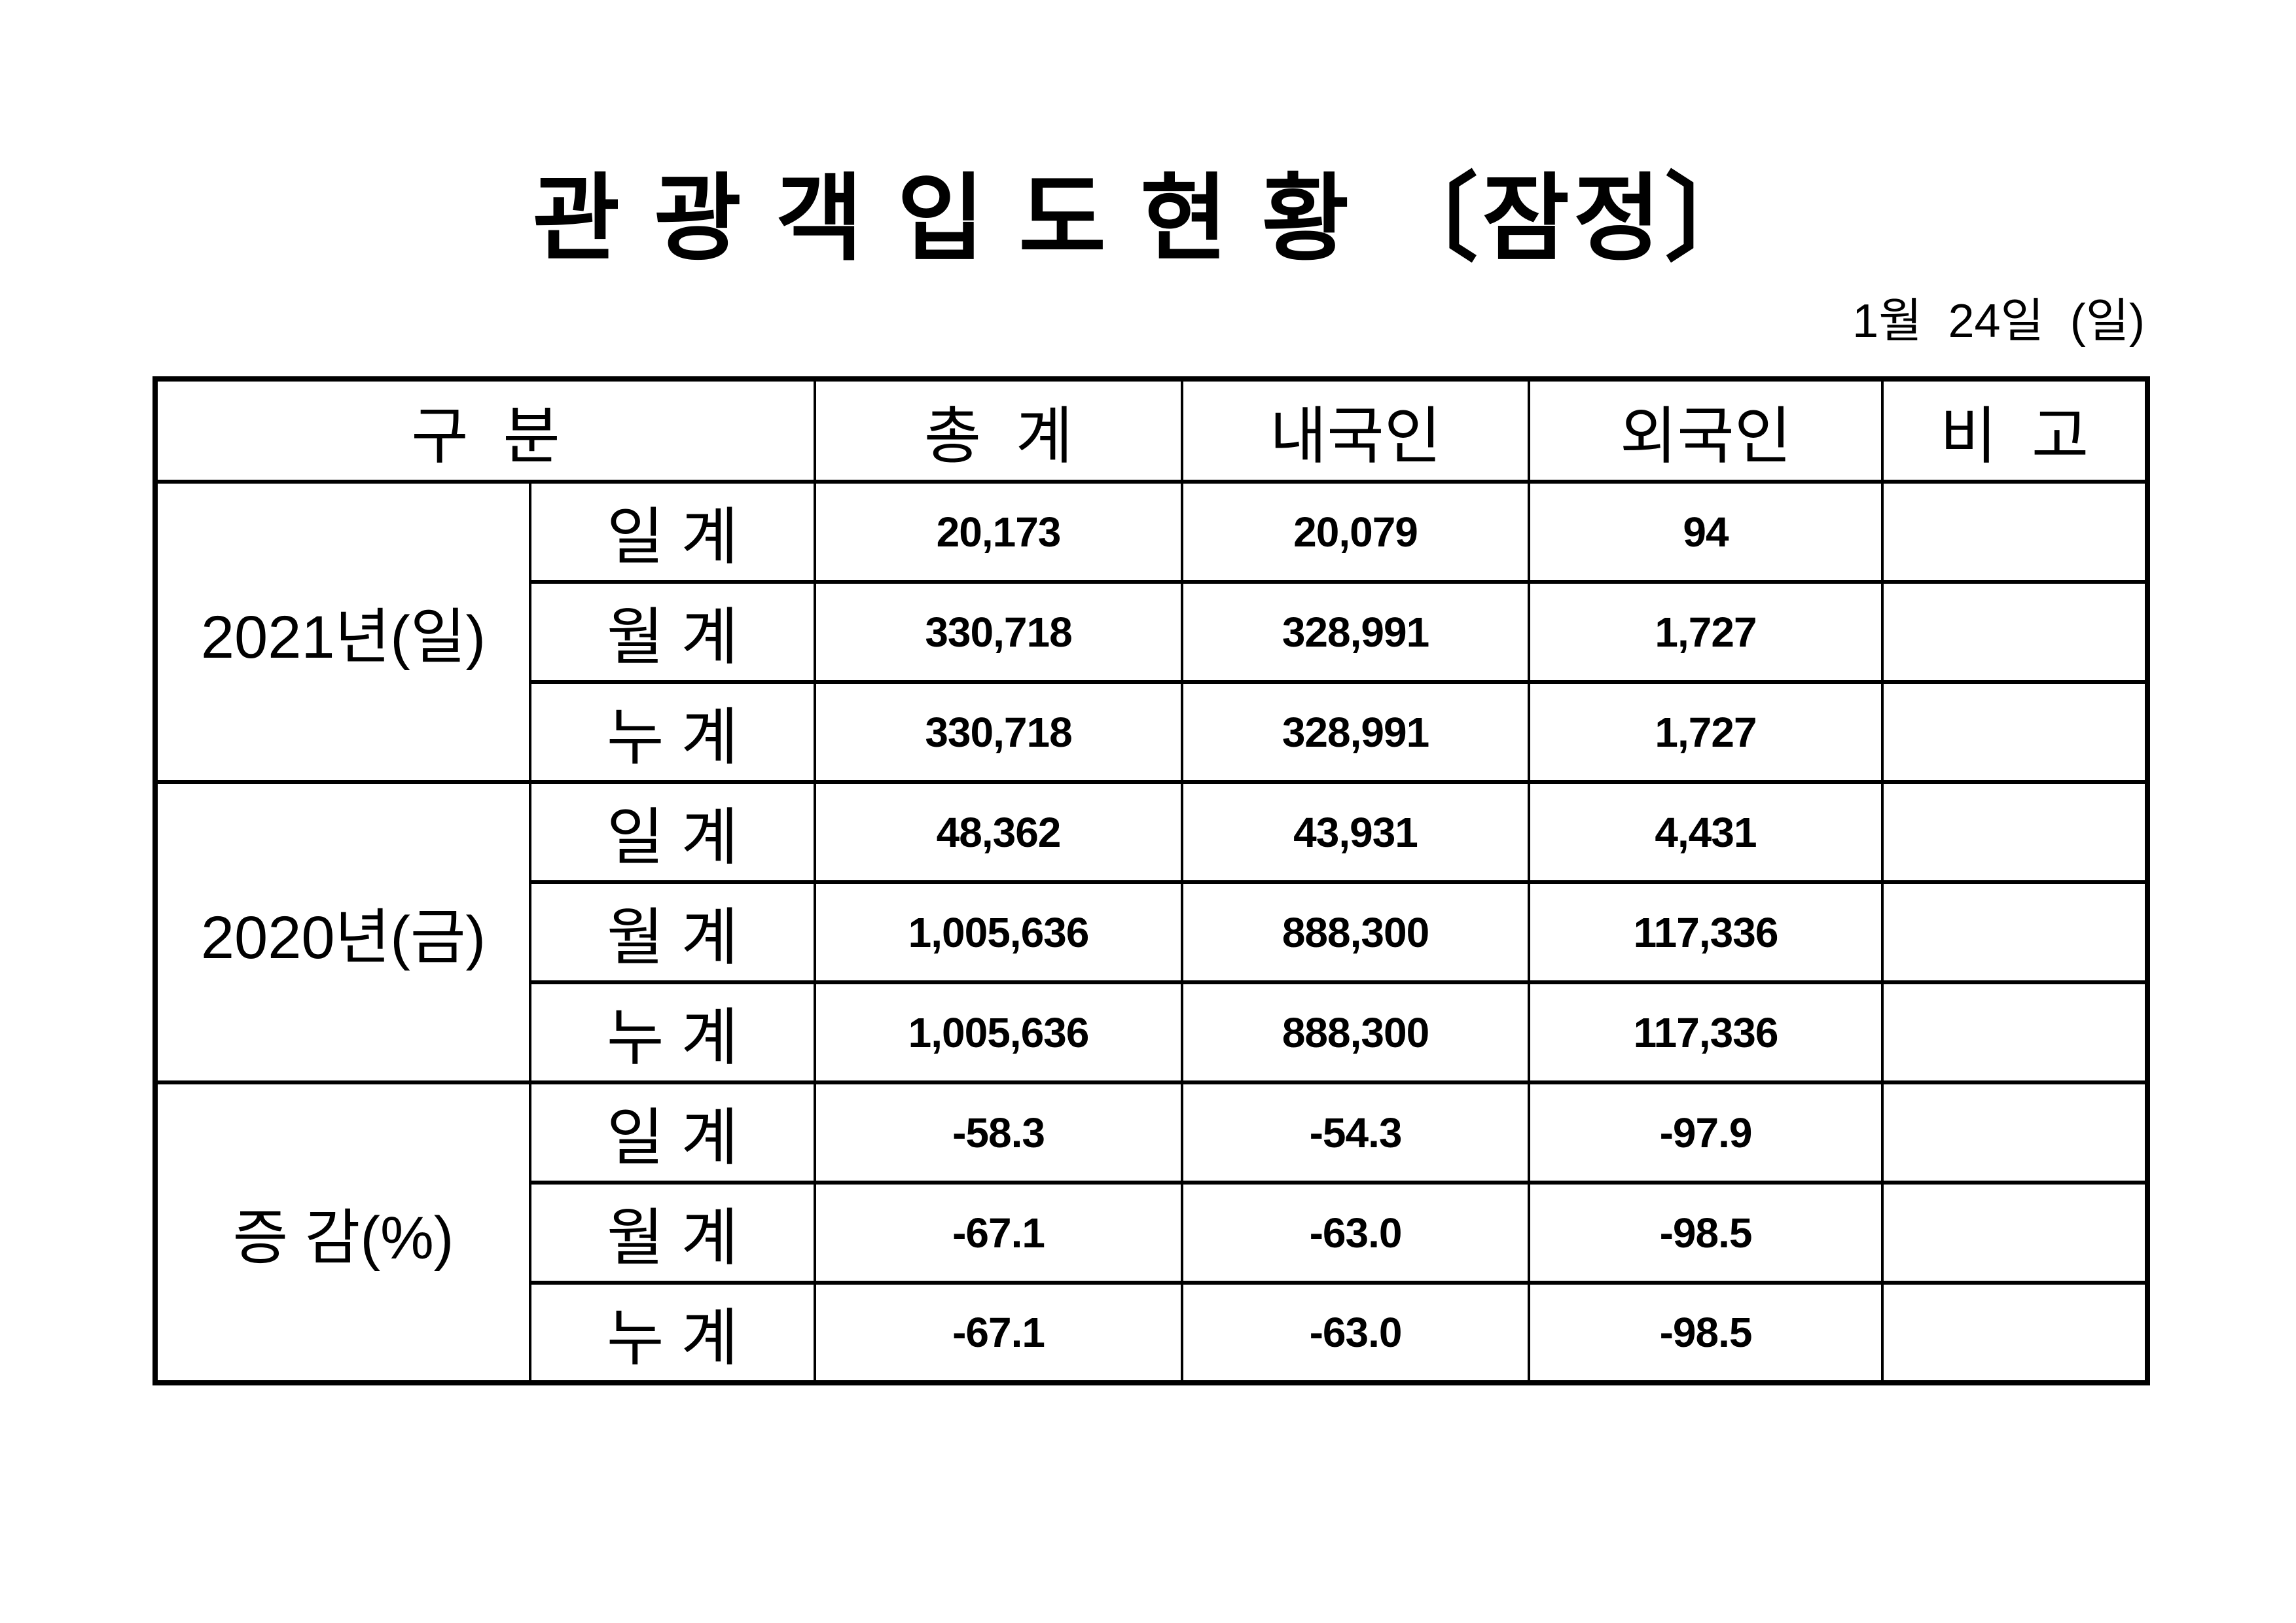 The image size is (2296, 1623). Describe the element at coordinates (342, 632) in the screenshot. I see `group-label-2021: 2021년(일)` at that location.